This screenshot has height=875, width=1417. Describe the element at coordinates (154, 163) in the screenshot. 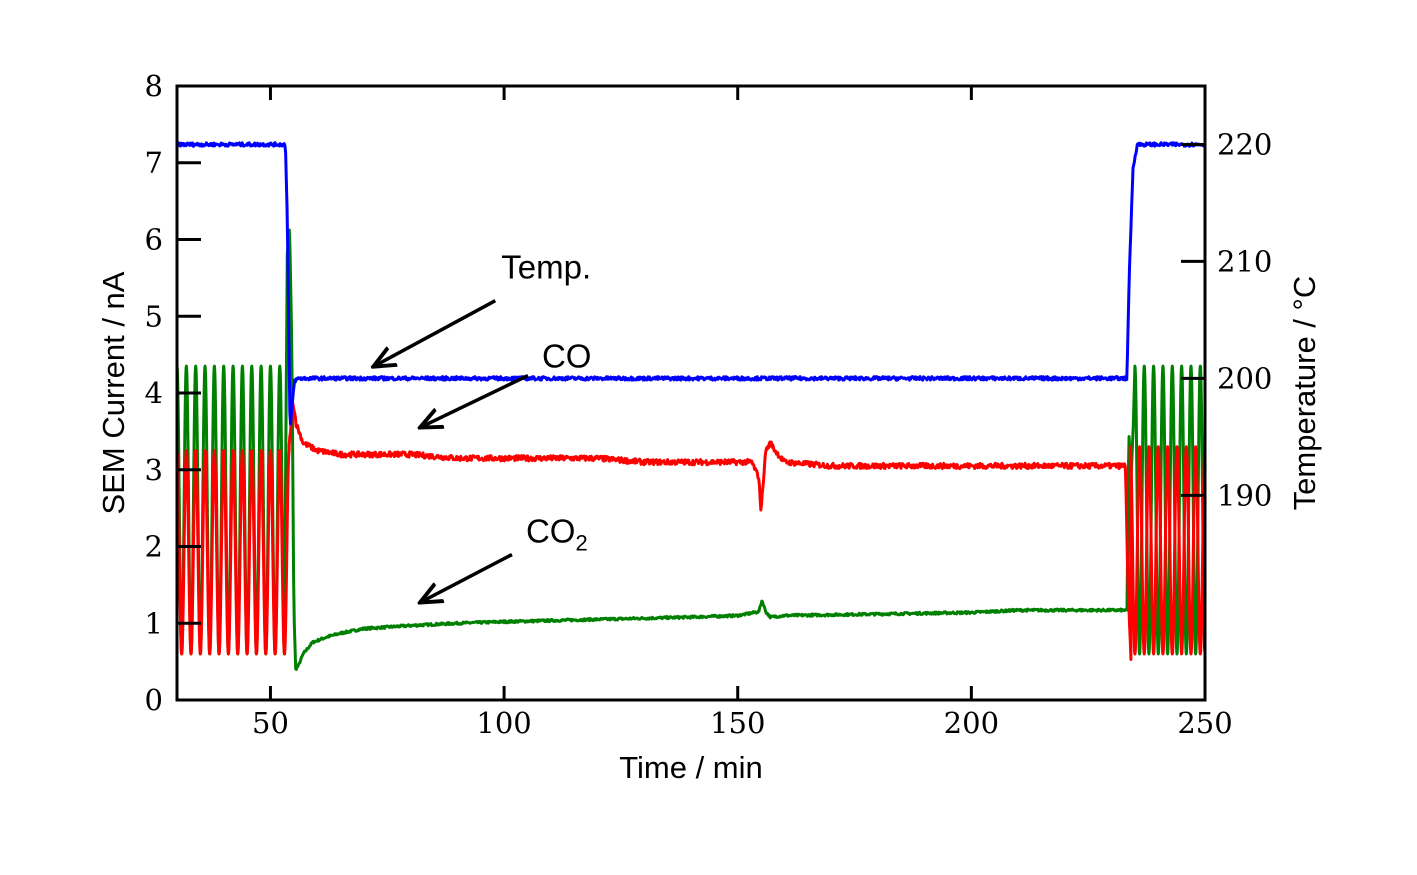

I see `y-left-tick-label: 7` at that location.